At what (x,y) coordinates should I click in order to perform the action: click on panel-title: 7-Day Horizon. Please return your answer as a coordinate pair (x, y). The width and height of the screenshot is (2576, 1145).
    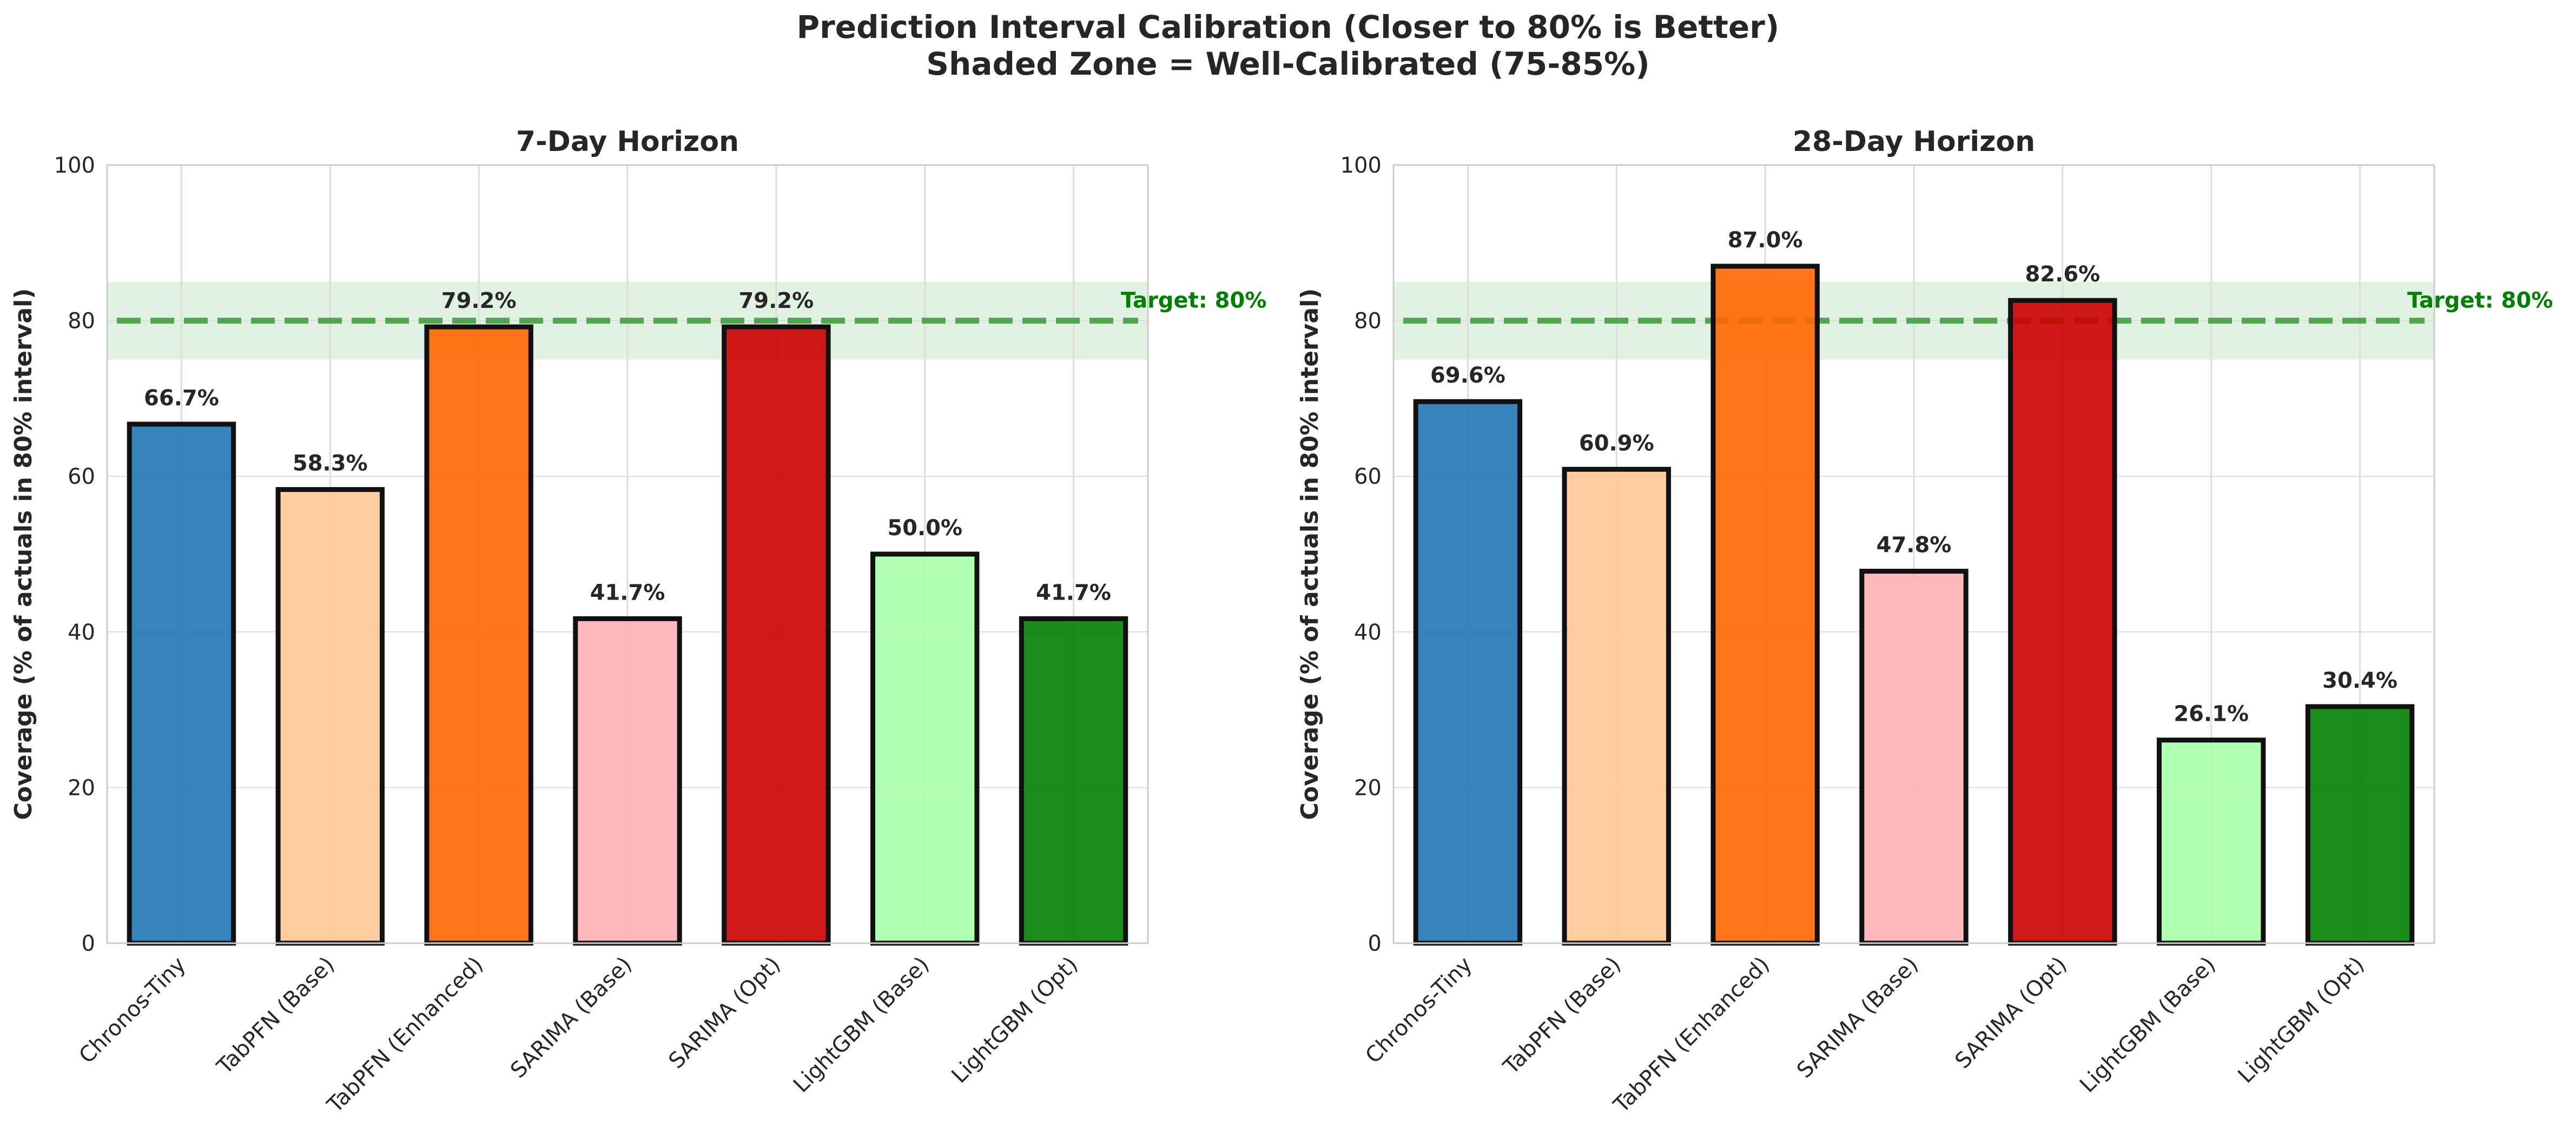
    Looking at the image, I should click on (627, 142).